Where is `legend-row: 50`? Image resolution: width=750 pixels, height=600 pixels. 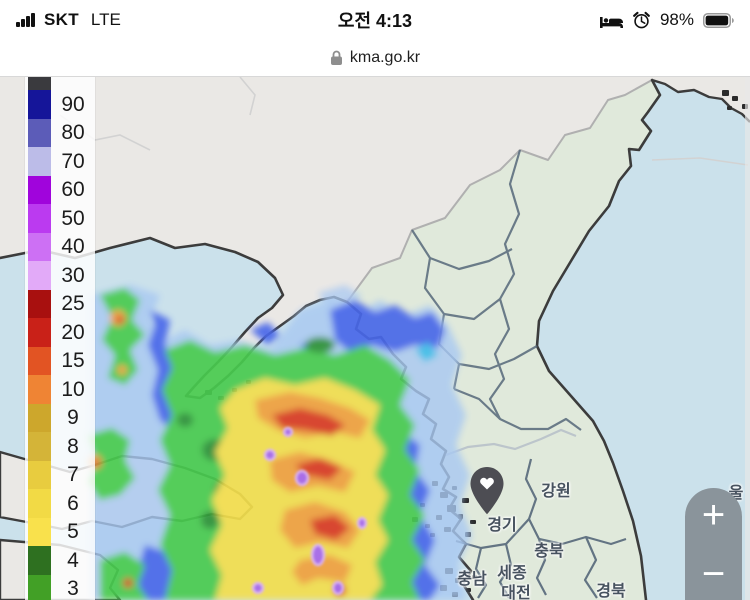
legend-row: 50 is located at coordinates (60, 218).